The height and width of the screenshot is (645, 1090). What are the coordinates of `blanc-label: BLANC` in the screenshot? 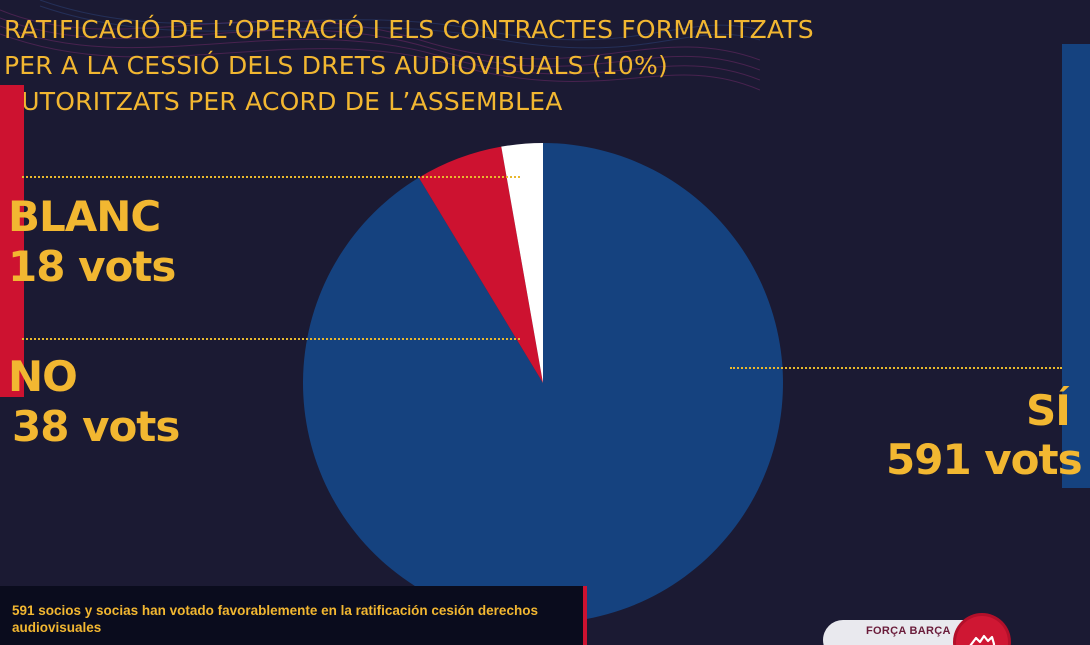 It's located at (84, 216).